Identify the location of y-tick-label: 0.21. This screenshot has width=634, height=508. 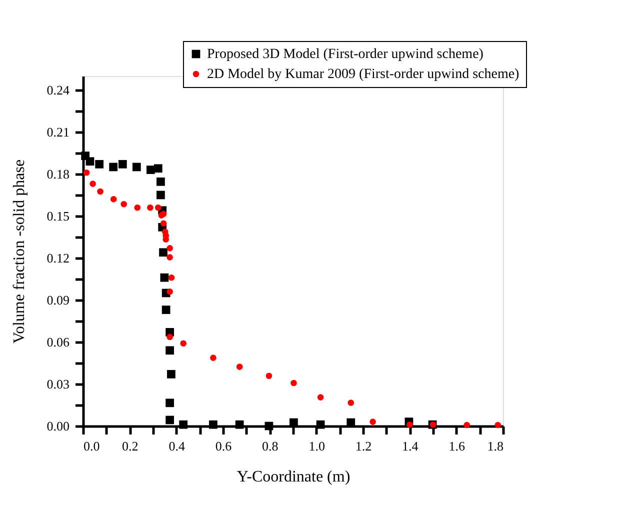
(58, 132).